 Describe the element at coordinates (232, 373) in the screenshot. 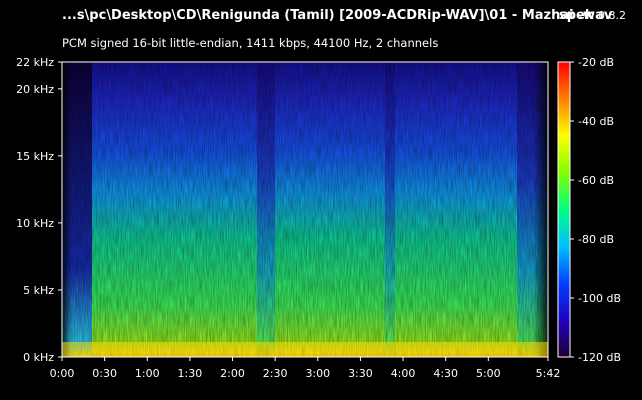

I see `time-tick-label: 2:00` at that location.